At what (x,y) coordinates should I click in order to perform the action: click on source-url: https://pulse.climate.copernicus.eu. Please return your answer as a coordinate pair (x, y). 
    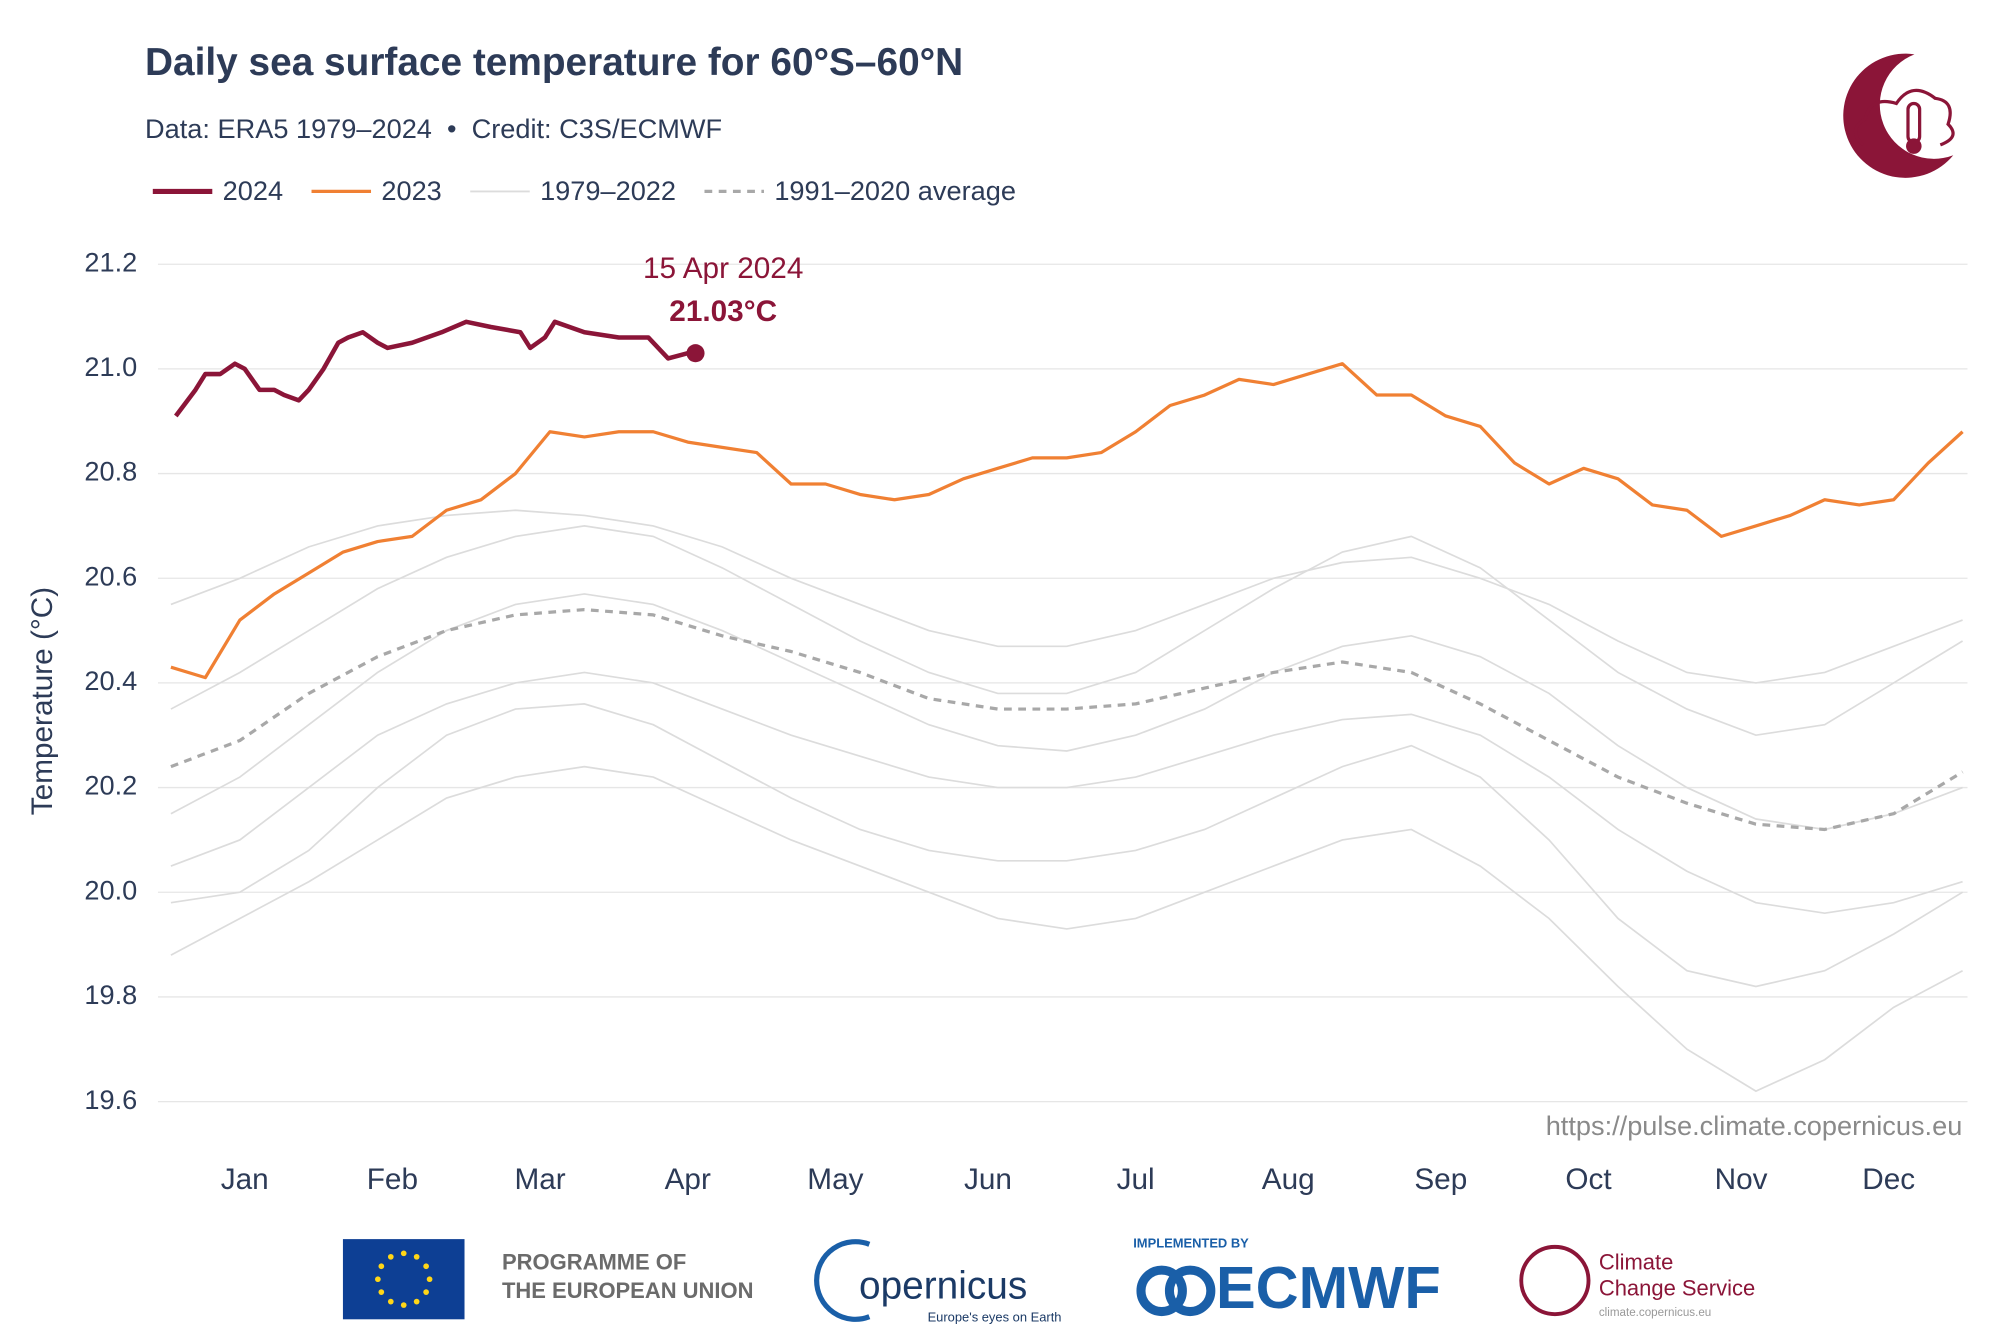
    Looking at the image, I should click on (1754, 1125).